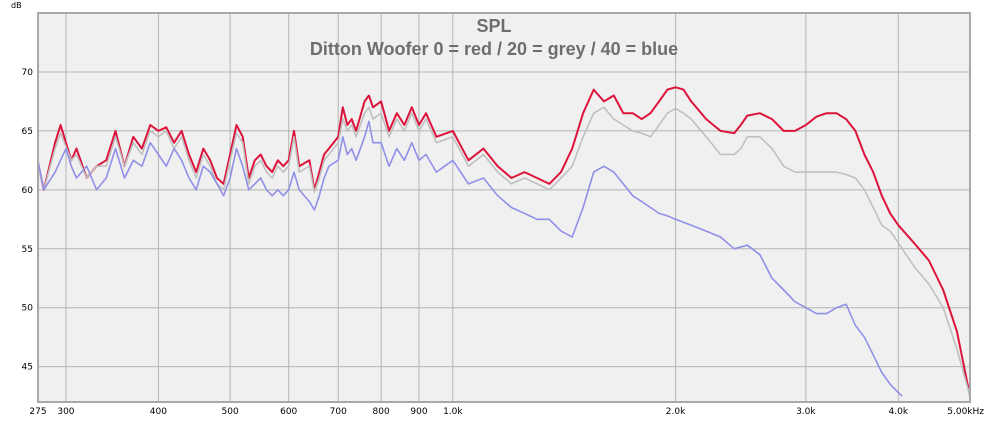 This screenshot has width=988, height=422. What do you see at coordinates (27, 368) in the screenshot?
I see `y-tick-label: 45` at bounding box center [27, 368].